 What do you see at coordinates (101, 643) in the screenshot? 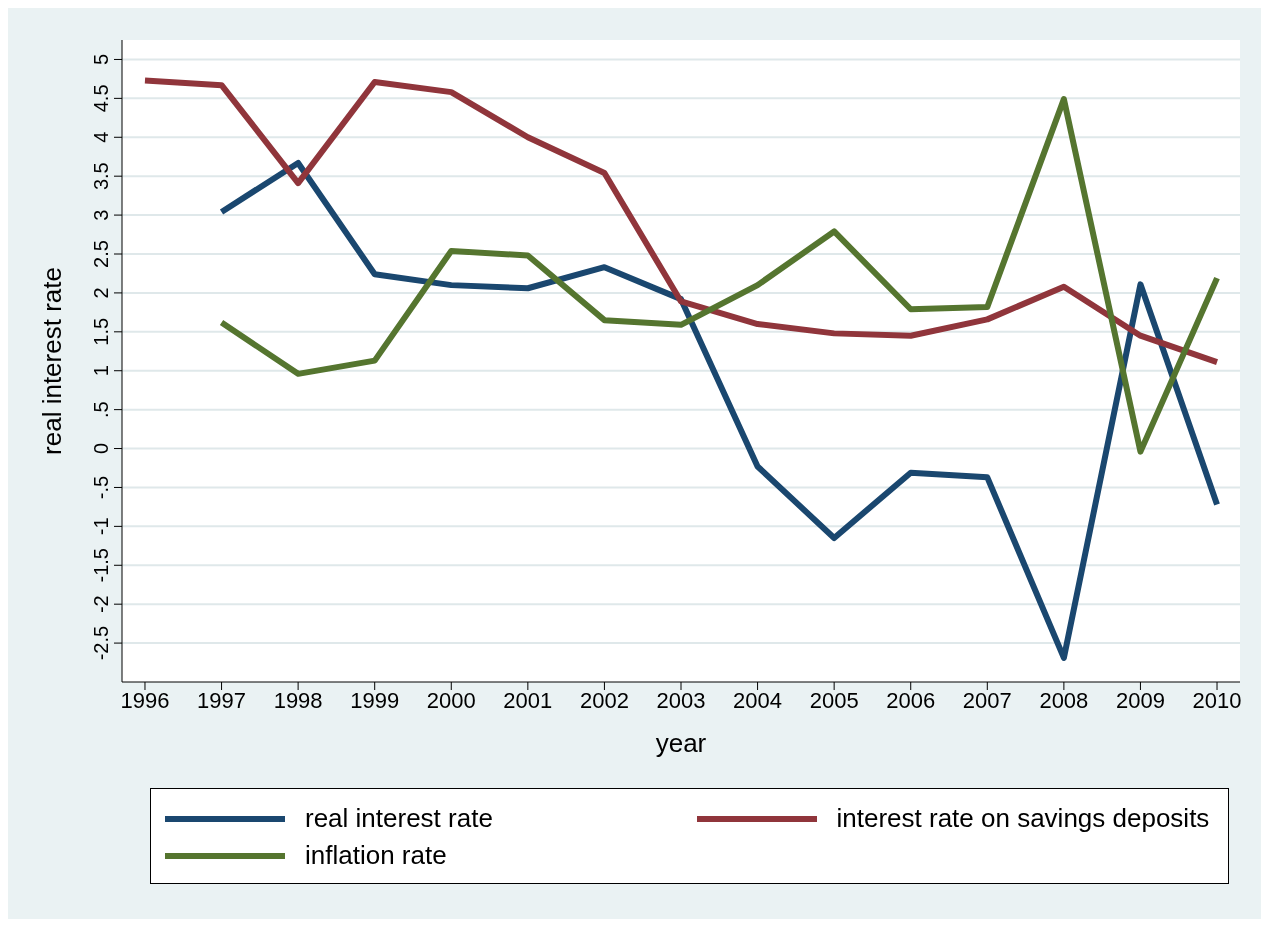
I see `y-tick-label: -2.5` at bounding box center [101, 643].